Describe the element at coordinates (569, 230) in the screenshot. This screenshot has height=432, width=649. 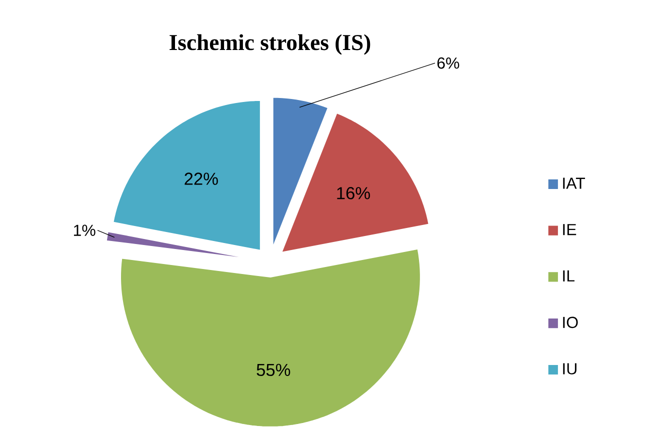
I see `legend-label: IE` at that location.